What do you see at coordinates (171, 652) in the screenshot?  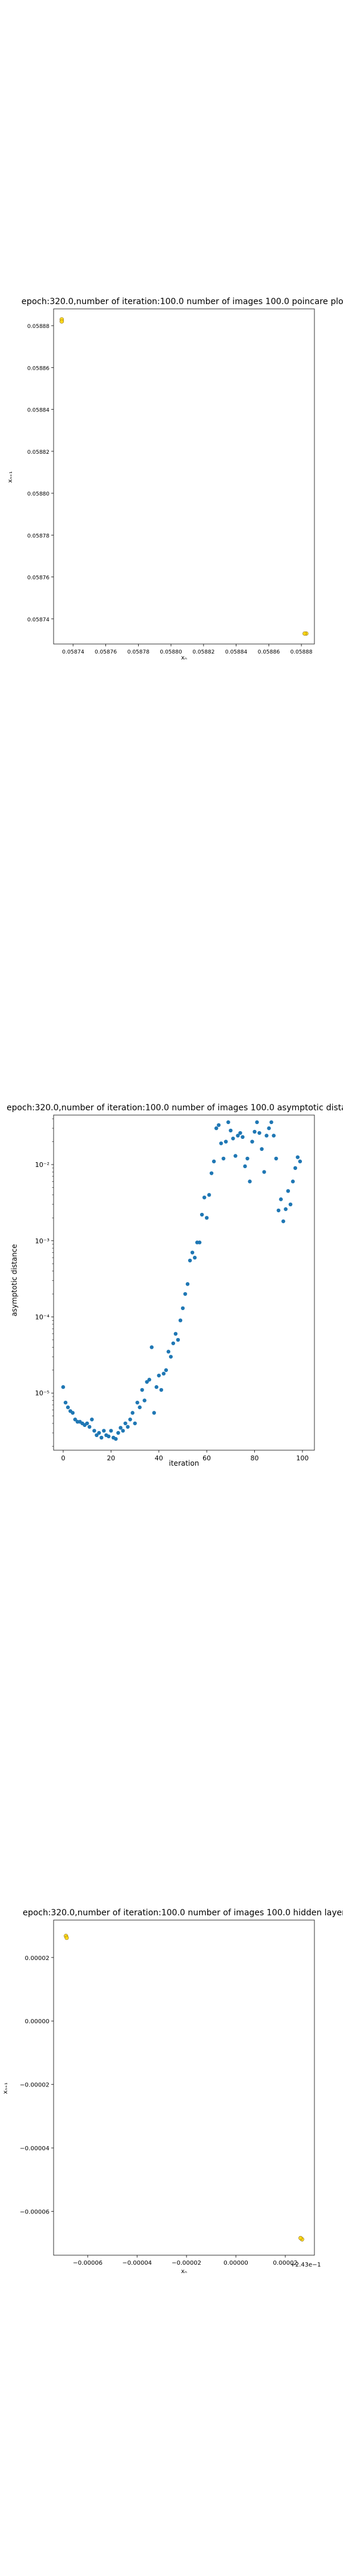 I see `x-tick-label: 0.05880` at bounding box center [171, 652].